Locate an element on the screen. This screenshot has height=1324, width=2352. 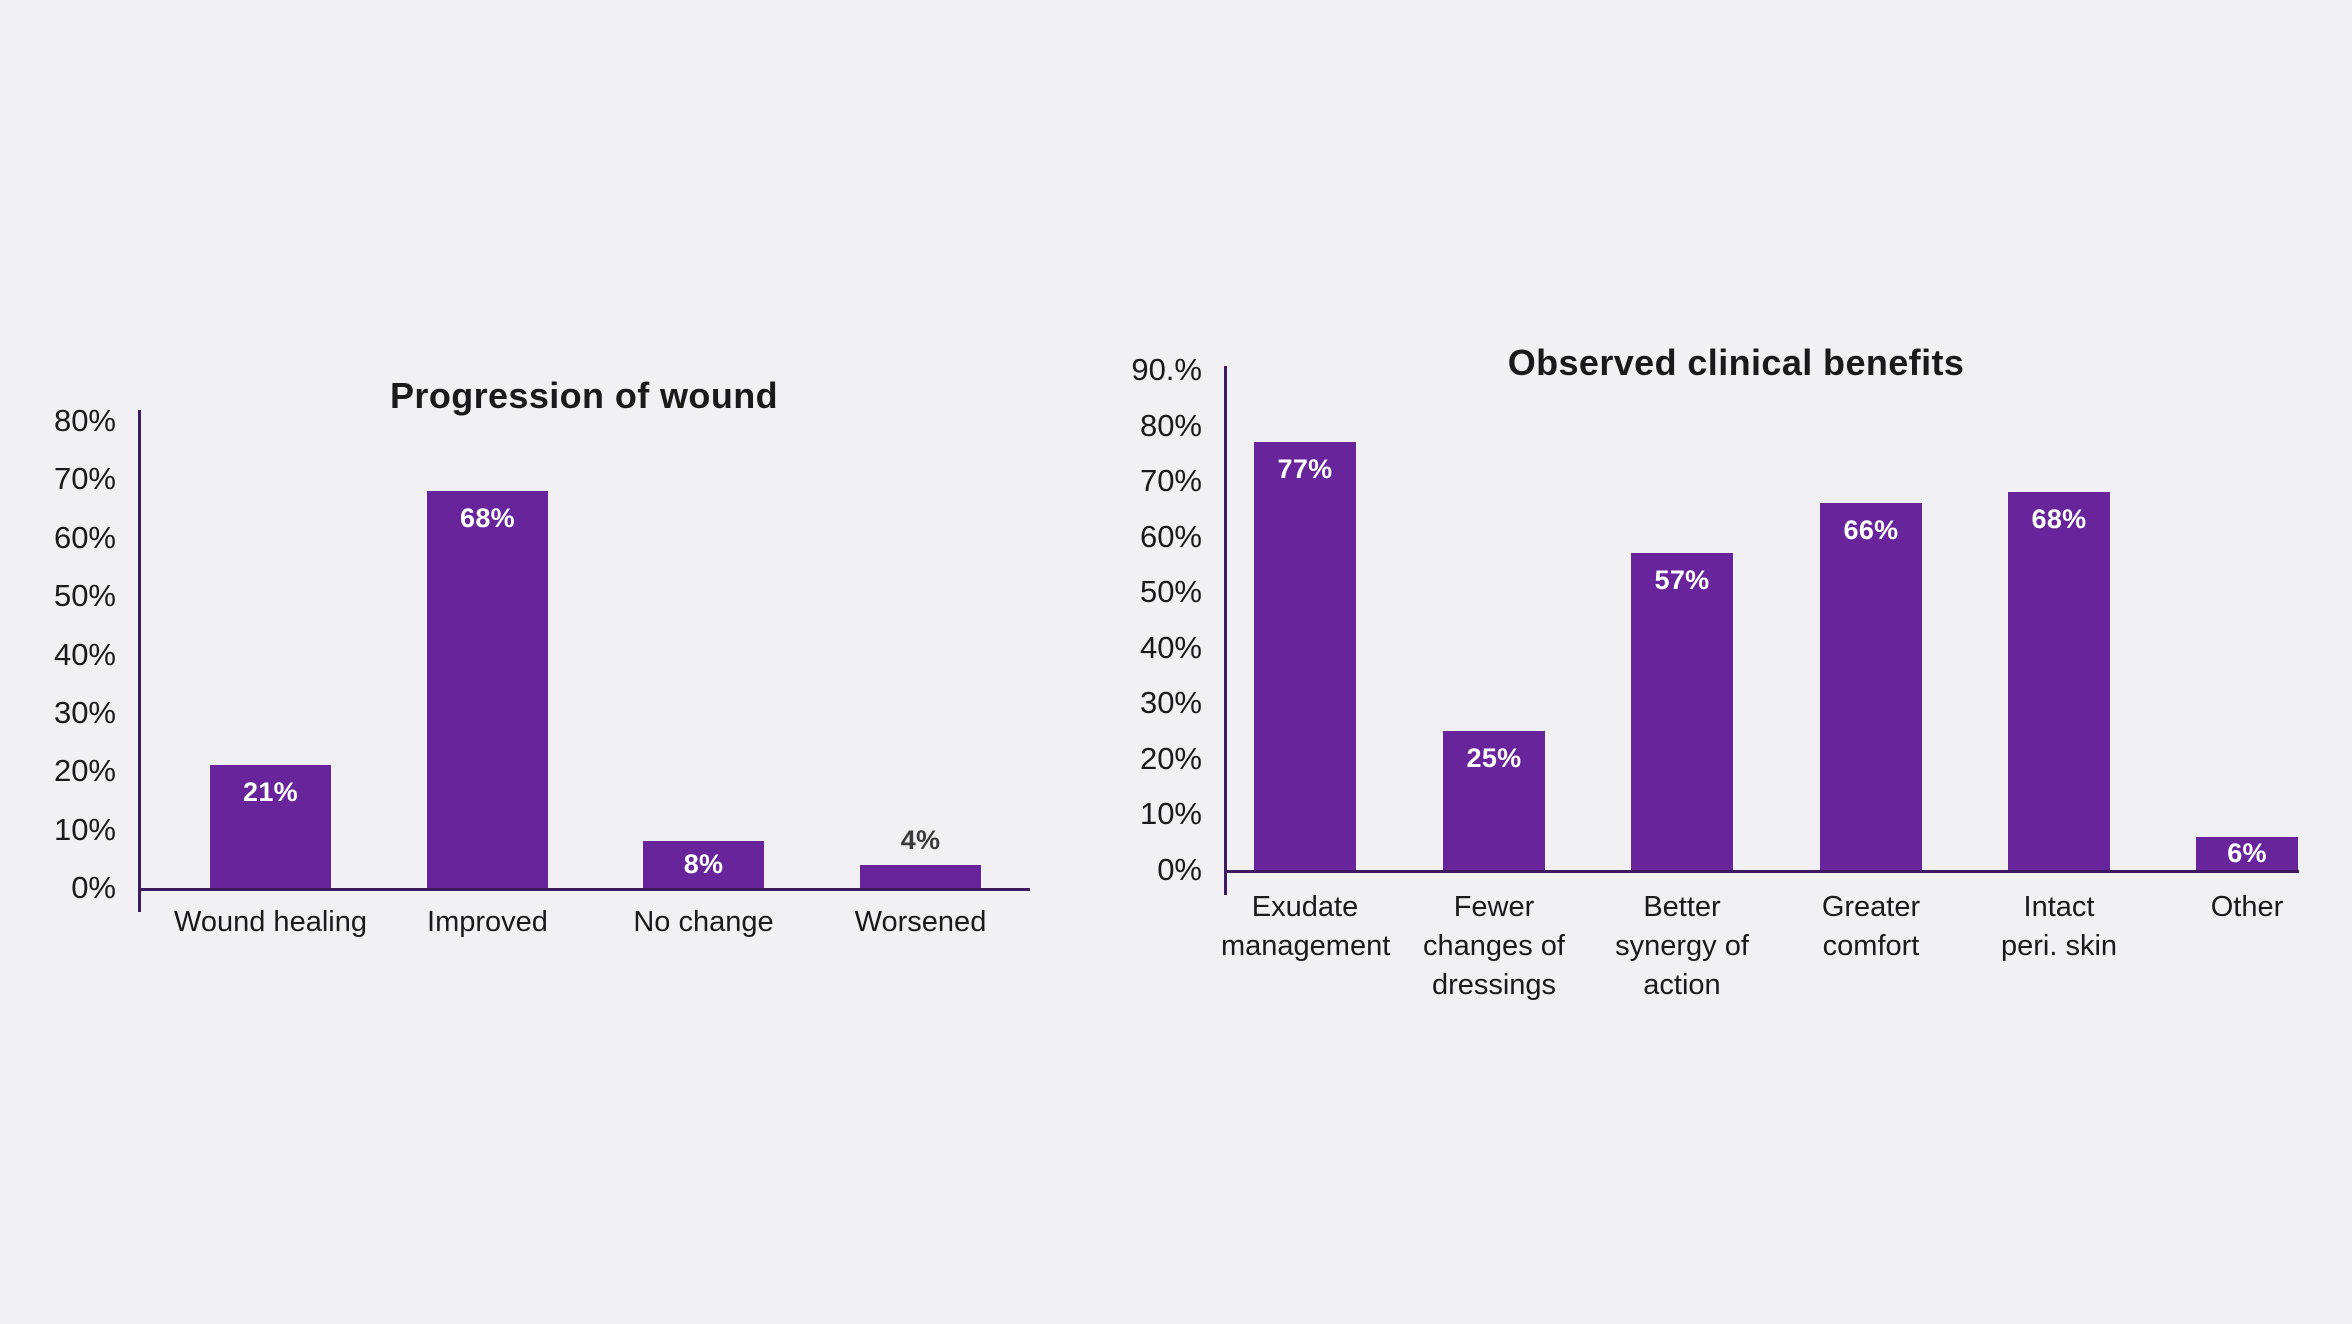
x-category-label: Greater comfort is located at coordinates (1871, 927).